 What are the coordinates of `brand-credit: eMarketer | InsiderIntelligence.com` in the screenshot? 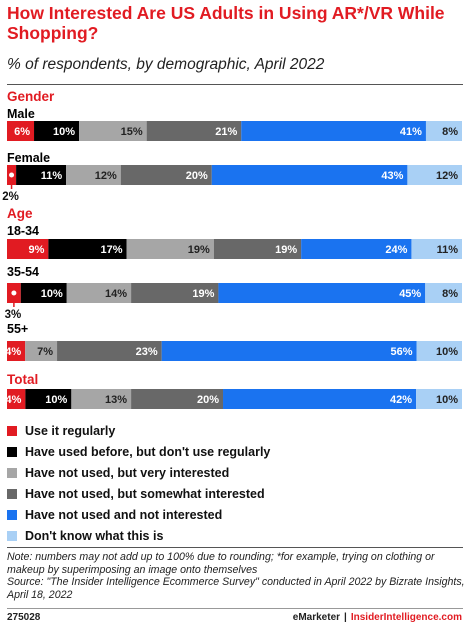 It's located at (377, 617).